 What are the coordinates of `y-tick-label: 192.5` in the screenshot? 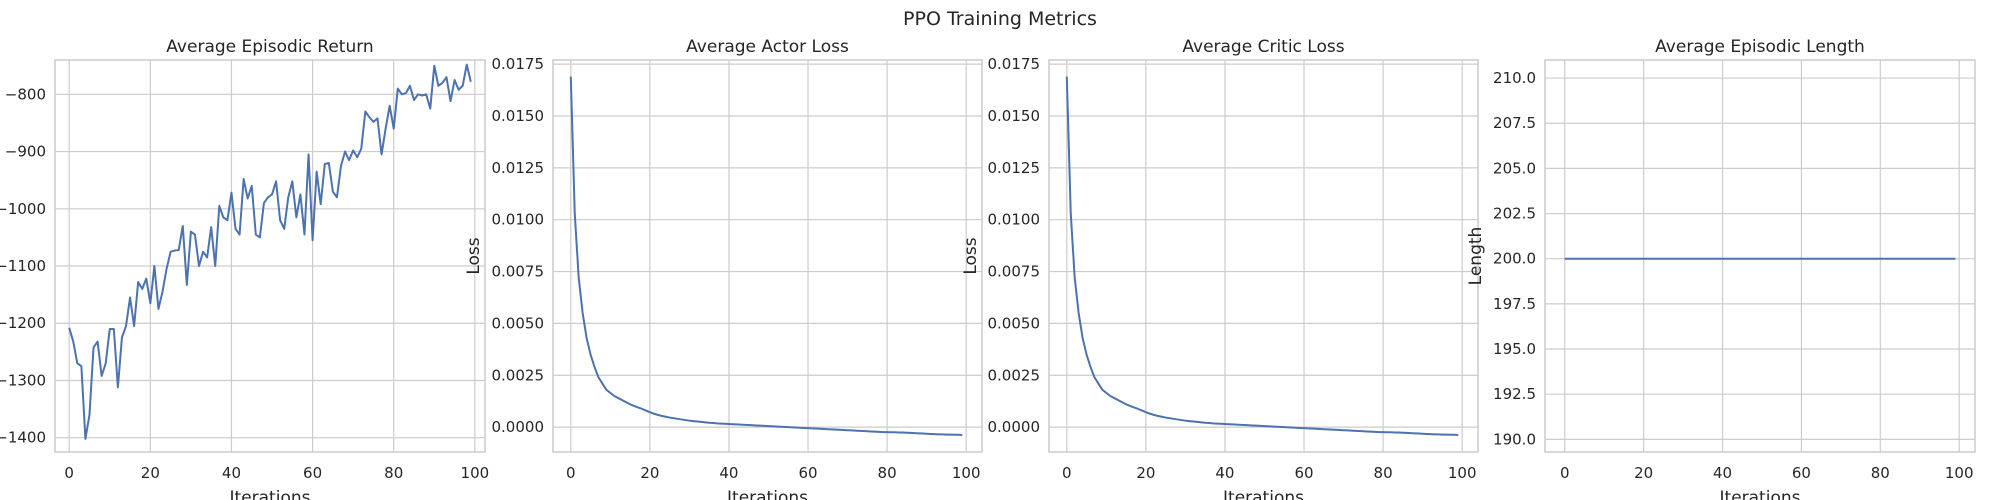 It's located at (1514, 394).